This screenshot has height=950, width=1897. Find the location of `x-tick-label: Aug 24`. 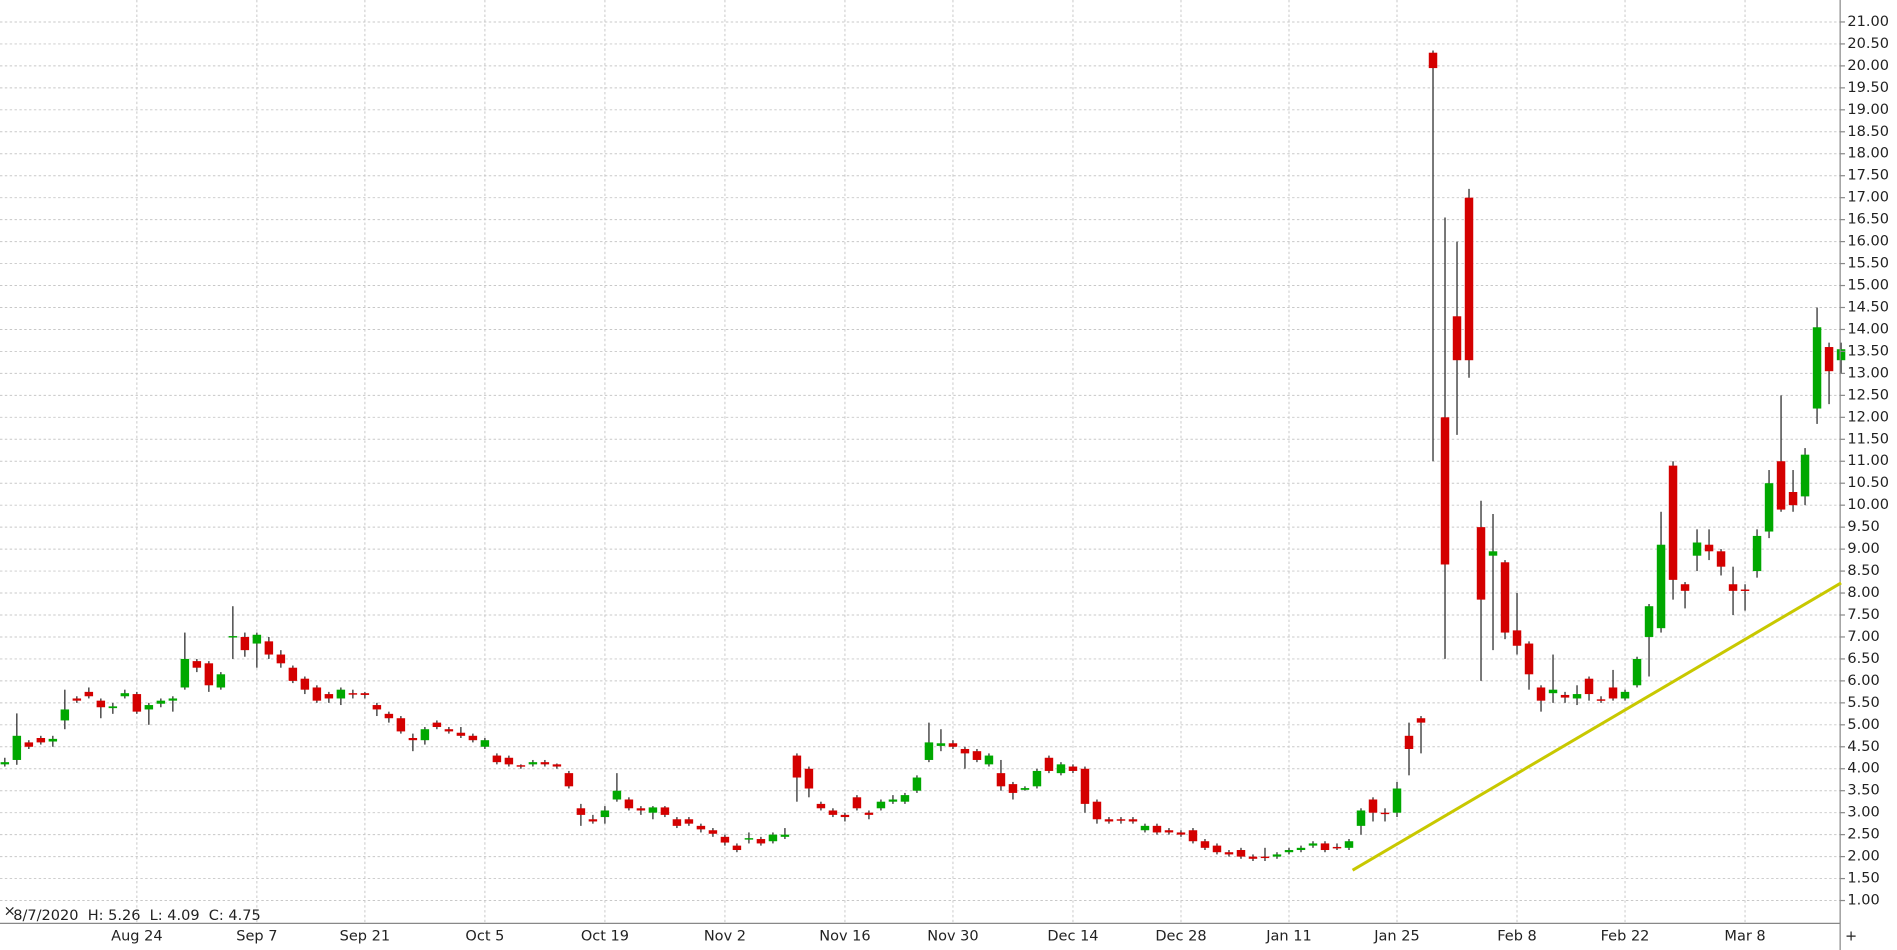

x-tick-label: Aug 24 is located at coordinates (136, 937).